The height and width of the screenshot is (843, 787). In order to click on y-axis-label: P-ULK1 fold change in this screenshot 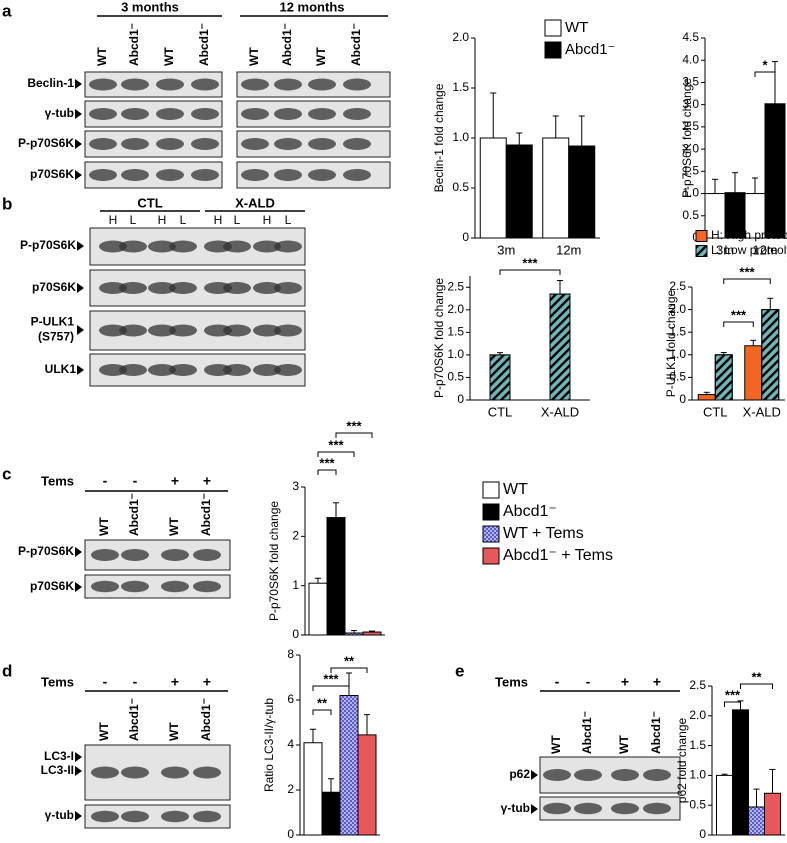, I will do `click(671, 343)`.